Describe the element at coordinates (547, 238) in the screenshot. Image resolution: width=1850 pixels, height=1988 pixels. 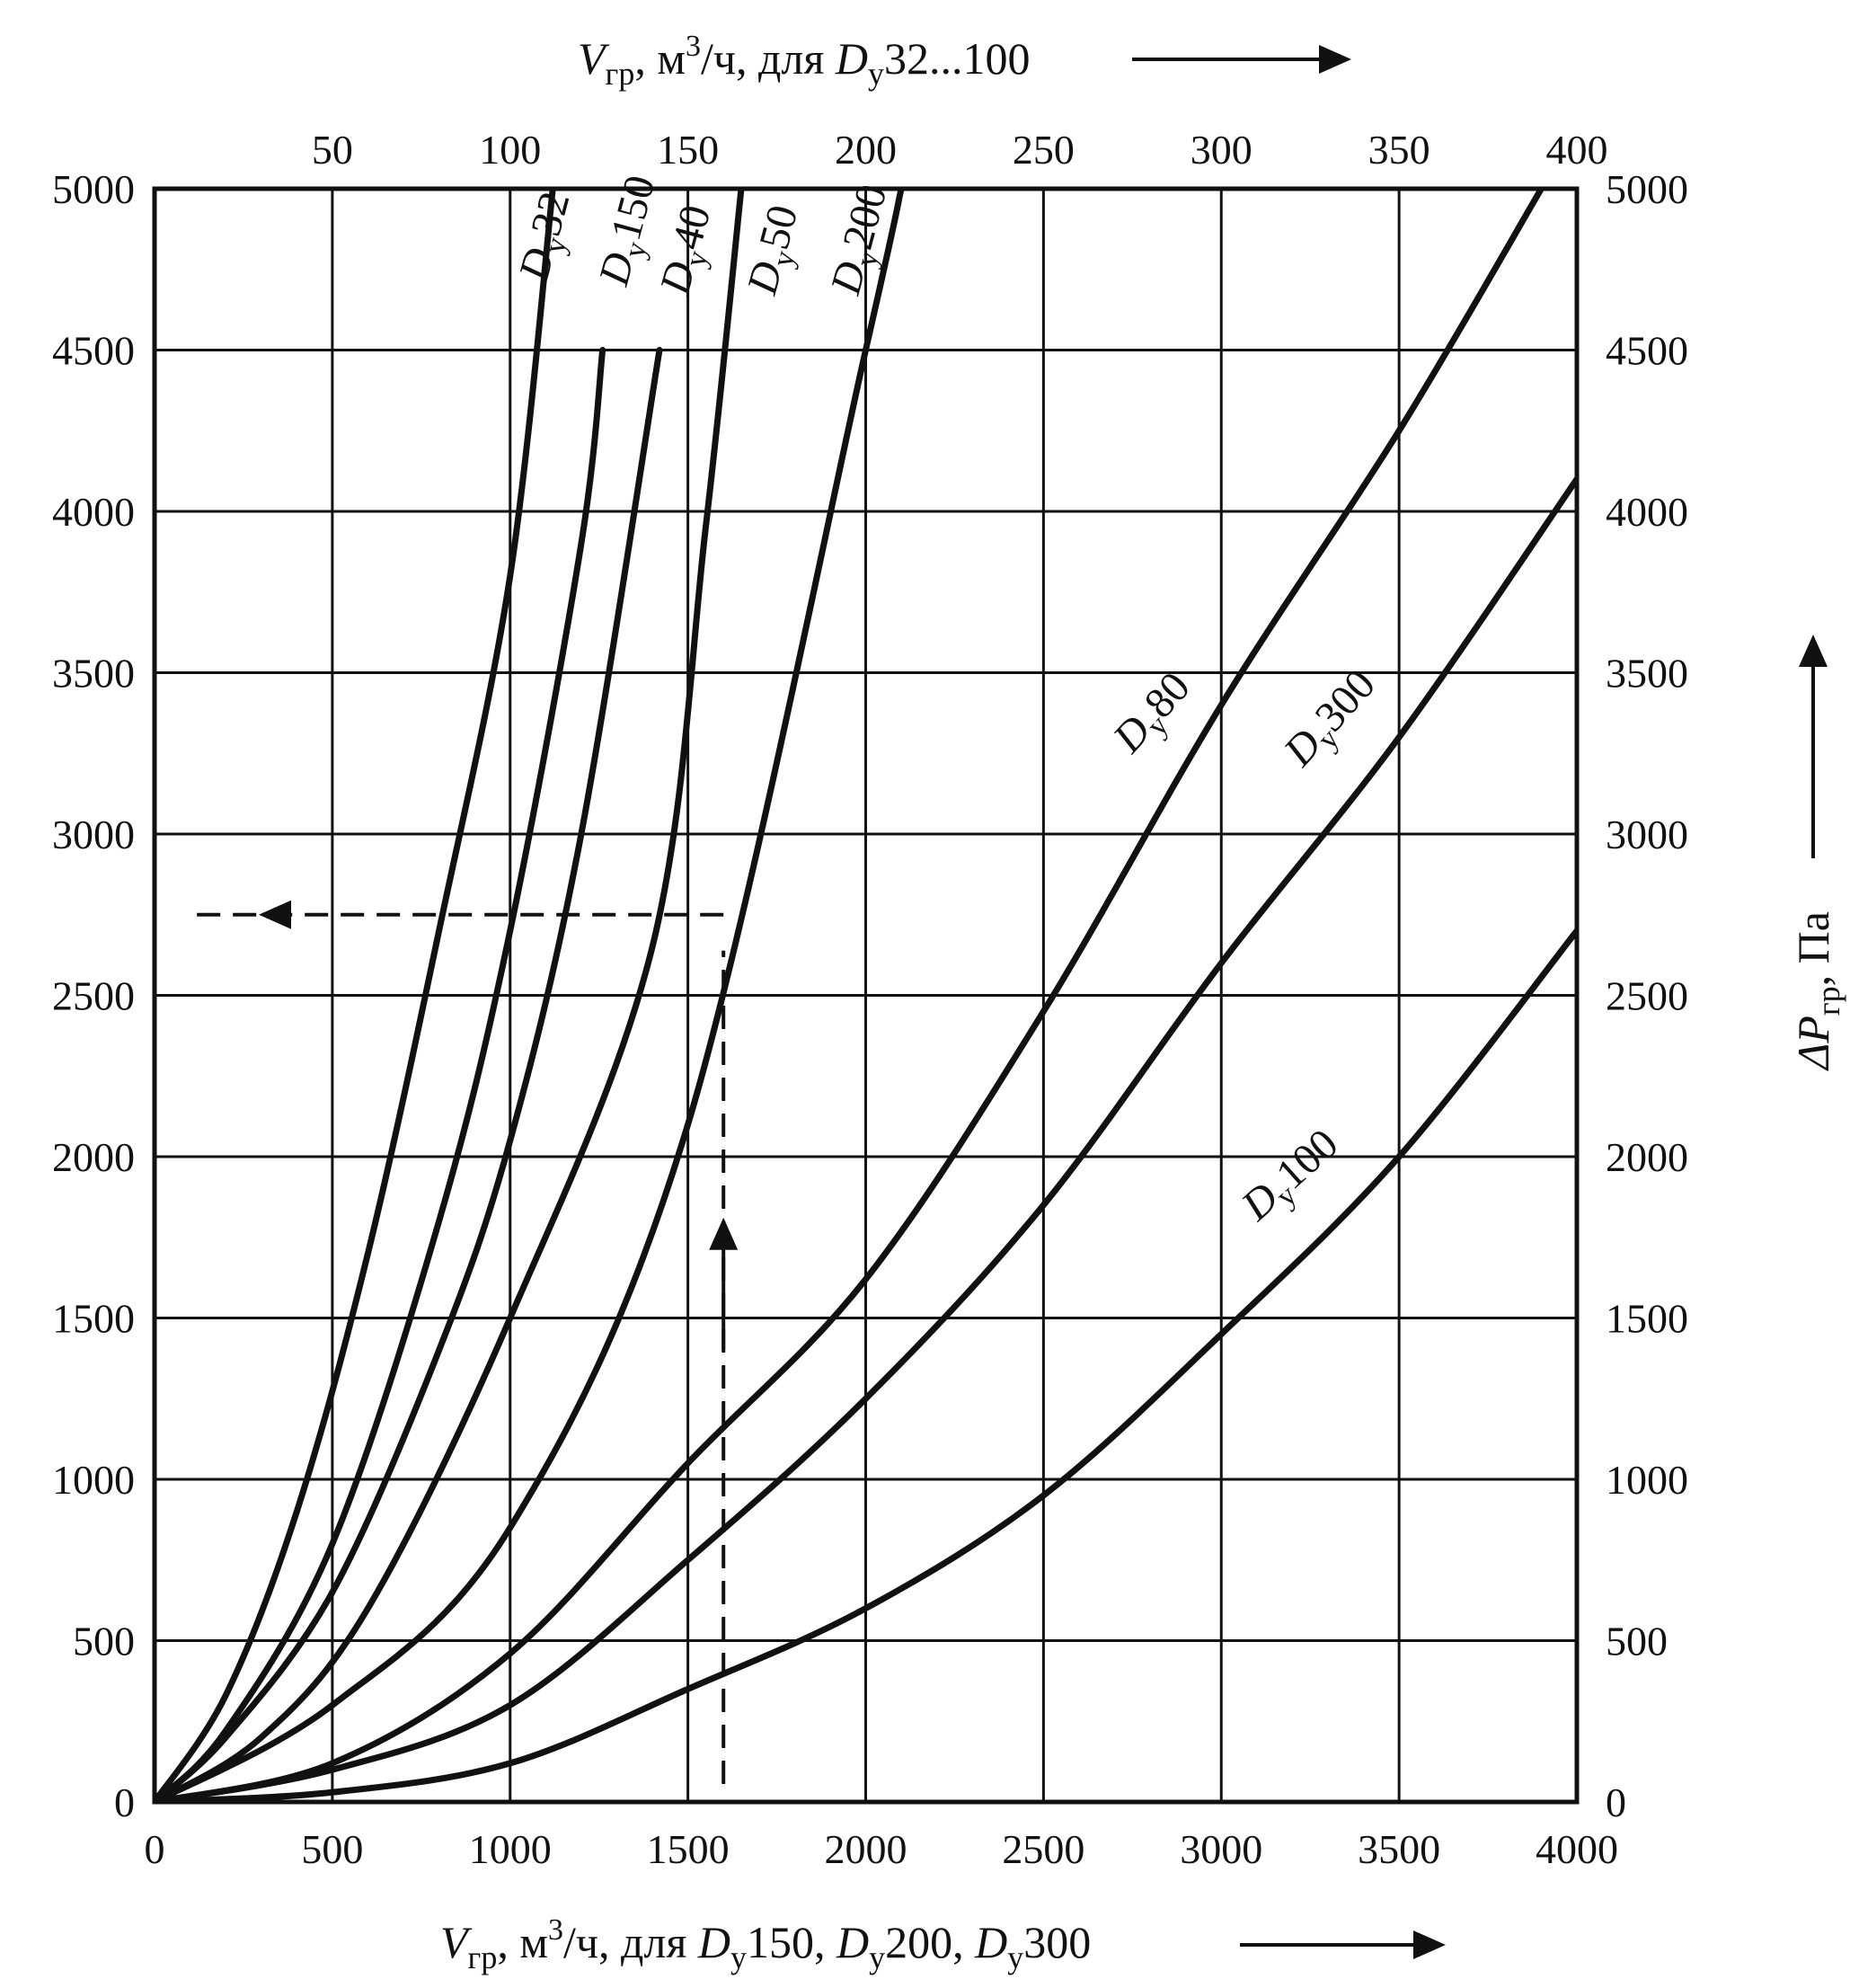
I see `series-label-Dy32: Dу32` at that location.